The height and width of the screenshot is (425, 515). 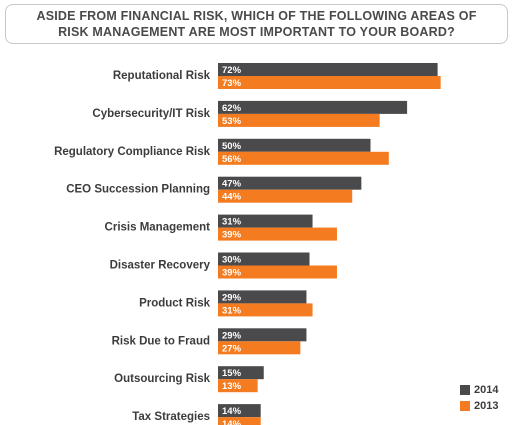 What do you see at coordinates (262, 335) in the screenshot?
I see `bar-2014-risk-due-to-fraud` at bounding box center [262, 335].